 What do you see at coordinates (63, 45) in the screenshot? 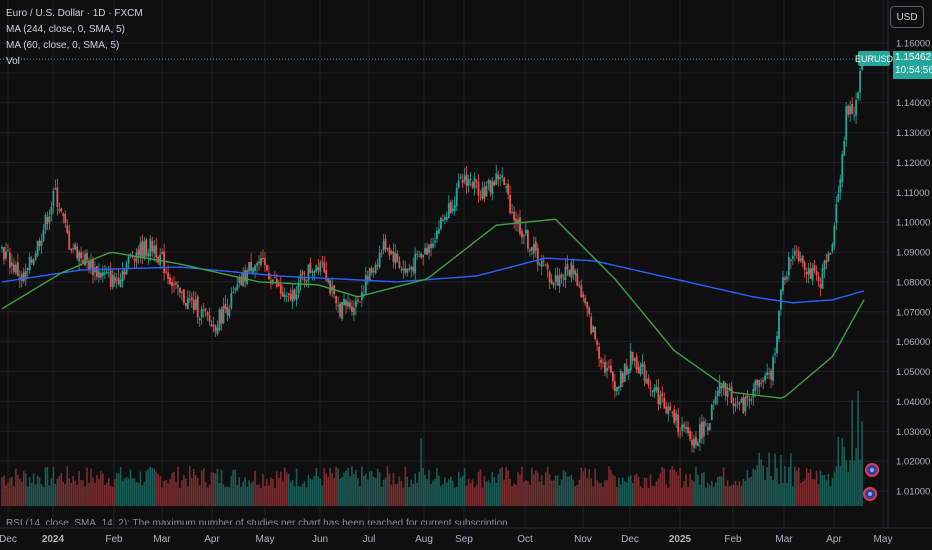
I see `ma60-legend: MA (60, close, 0, SMA, 5)` at bounding box center [63, 45].